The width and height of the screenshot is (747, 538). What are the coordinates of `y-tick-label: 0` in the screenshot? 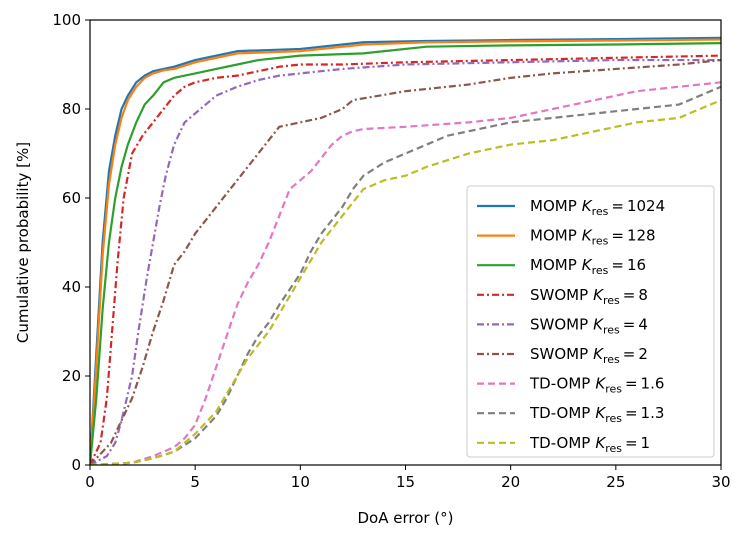 It's located at (76, 465).